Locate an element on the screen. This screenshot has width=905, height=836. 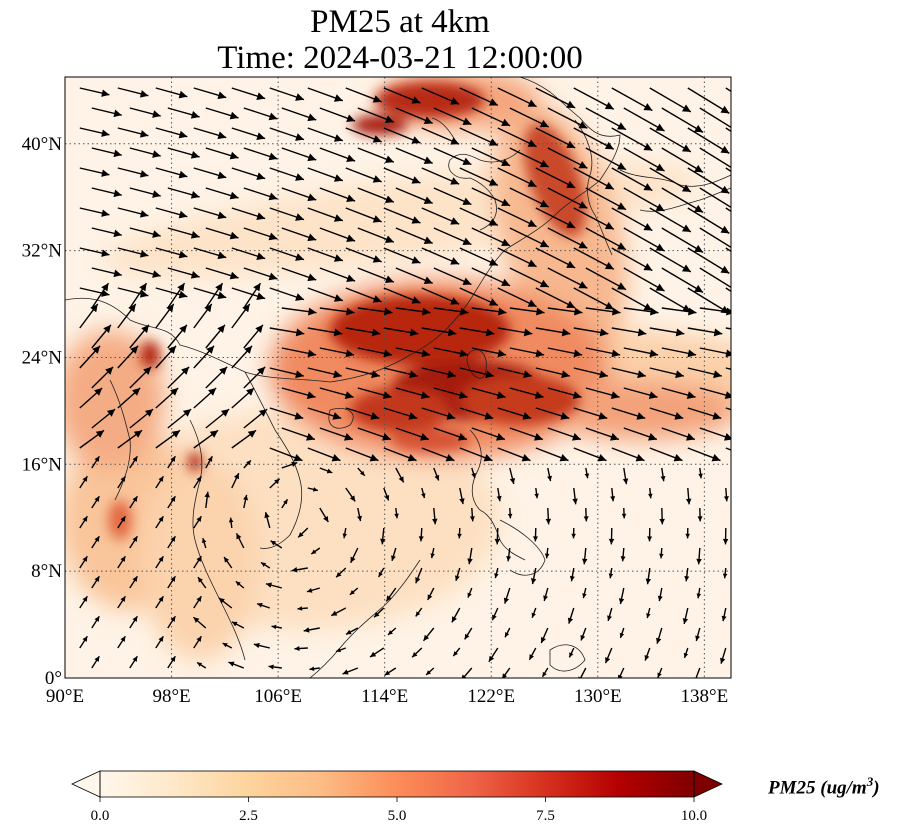
lon-tick-label: 130°E is located at coordinates (598, 696).